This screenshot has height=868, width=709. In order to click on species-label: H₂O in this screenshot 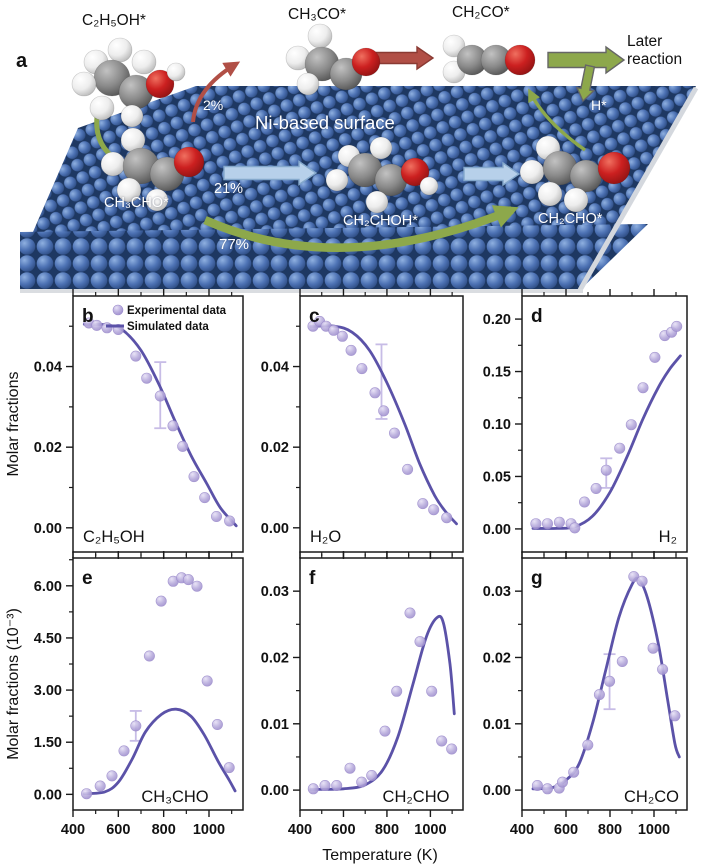, I will do `click(325, 537)`.